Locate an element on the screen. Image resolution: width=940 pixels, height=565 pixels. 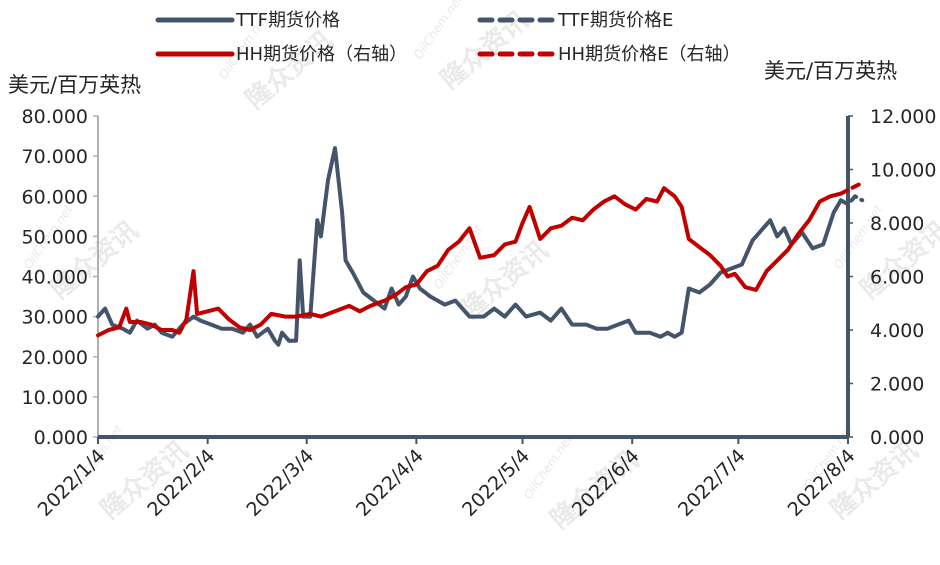
right-tick-label: 10.000 is located at coordinates (903, 171).